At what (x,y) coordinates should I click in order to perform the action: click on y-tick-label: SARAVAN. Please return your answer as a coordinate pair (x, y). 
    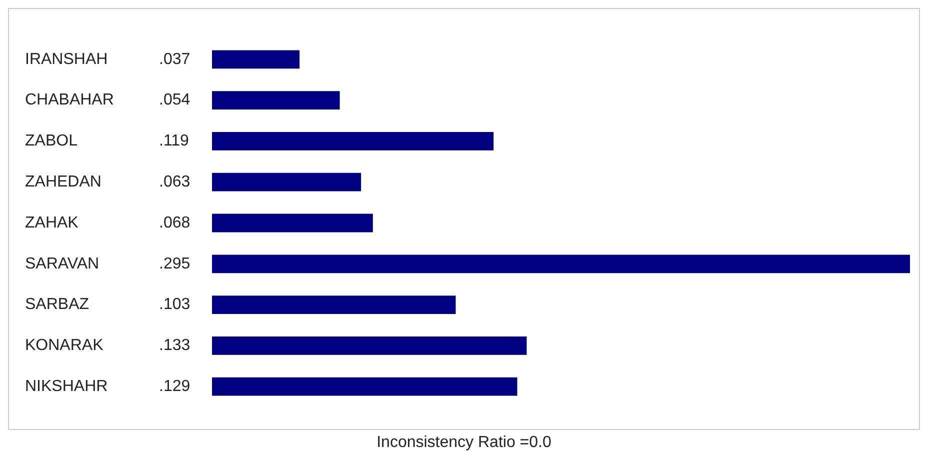
    Looking at the image, I should click on (62, 263).